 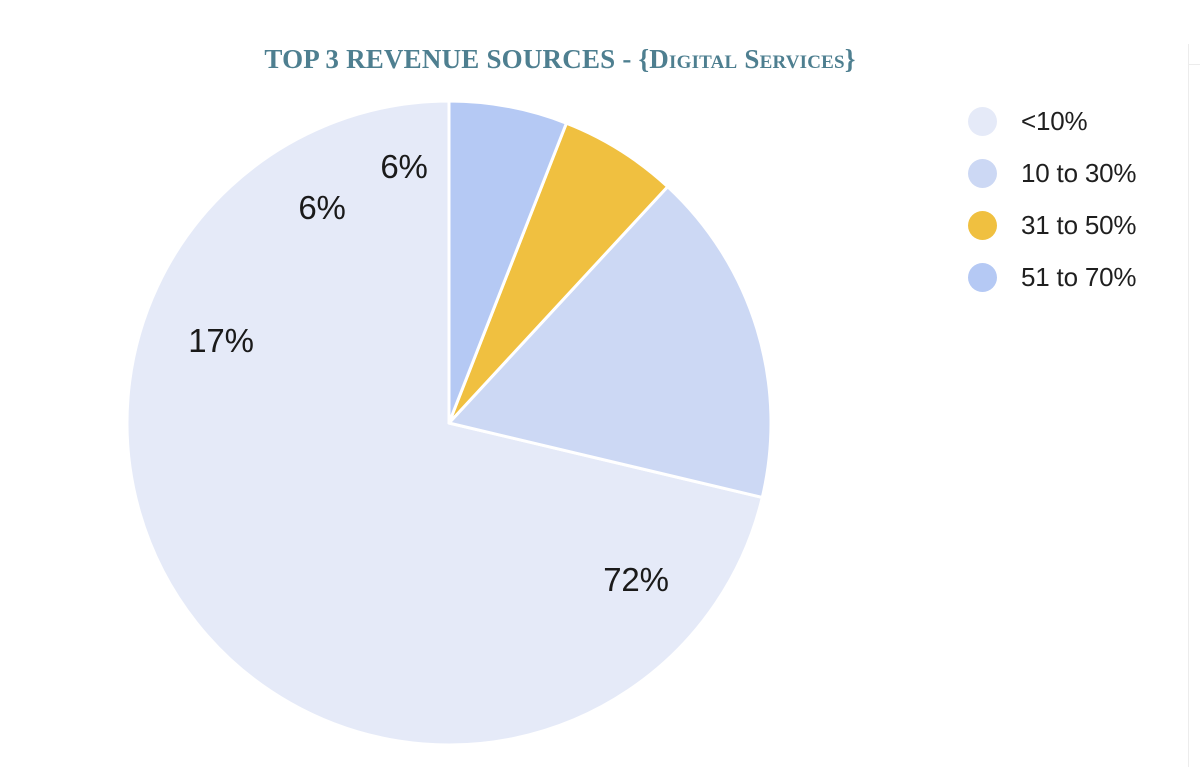 What do you see at coordinates (1188, 405) in the screenshot?
I see `panel-divider` at bounding box center [1188, 405].